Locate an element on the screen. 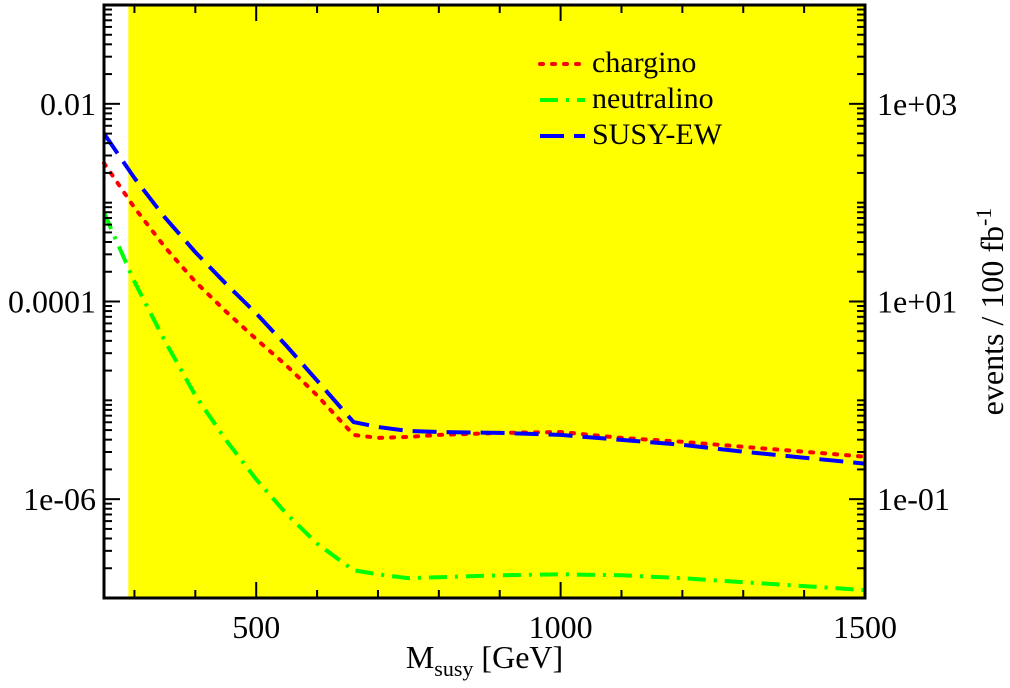 The width and height of the screenshot is (1010, 688). y-tick-label-right: 1e-01 is located at coordinates (913, 499).